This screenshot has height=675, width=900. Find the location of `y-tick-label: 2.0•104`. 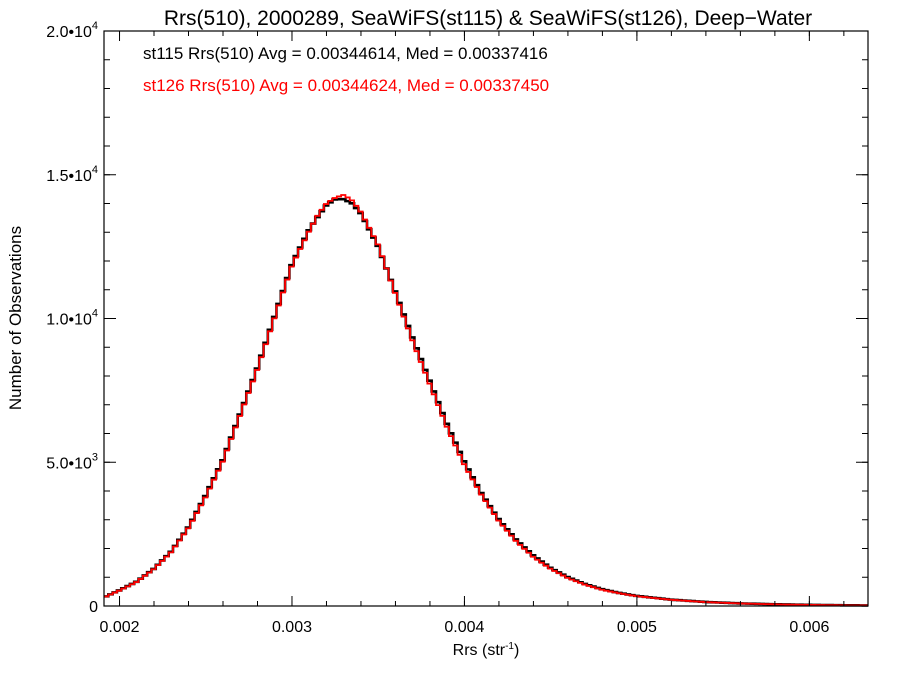

y-tick-label: 2.0•104 is located at coordinates (72, 30).